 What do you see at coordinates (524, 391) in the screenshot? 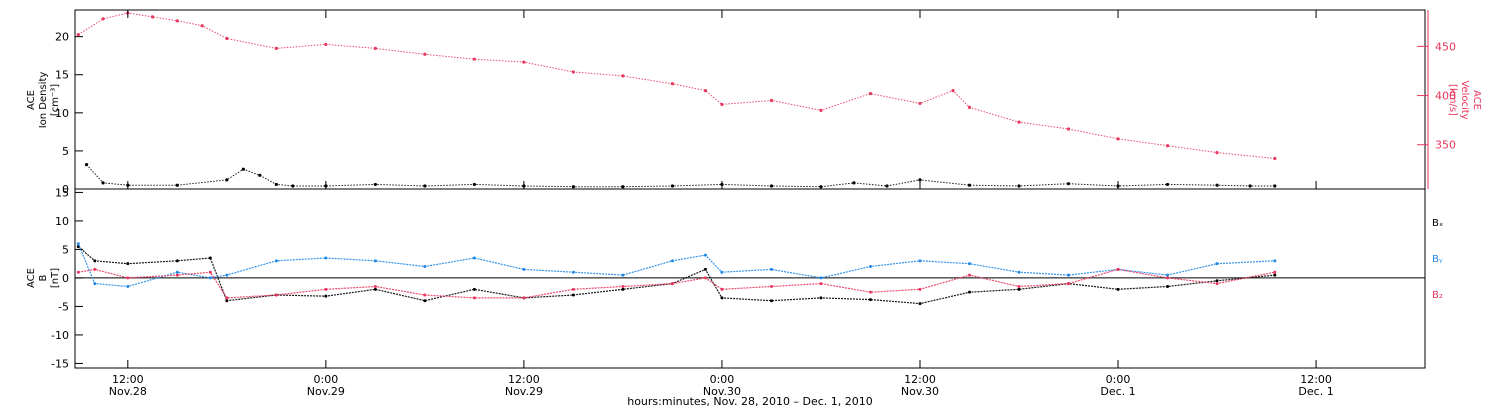
I see `date-tick-label: Nov.29` at bounding box center [524, 391].